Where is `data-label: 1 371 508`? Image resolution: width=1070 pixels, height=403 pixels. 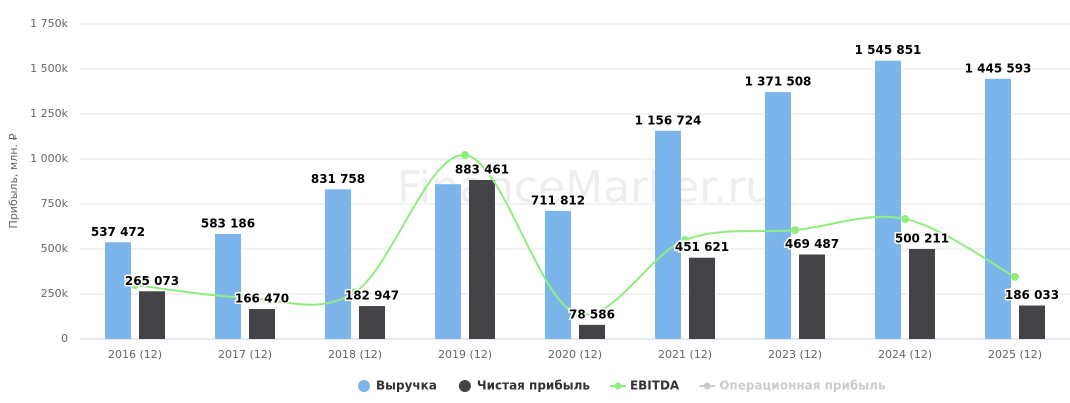
data-label: 1 371 508 is located at coordinates (778, 82).